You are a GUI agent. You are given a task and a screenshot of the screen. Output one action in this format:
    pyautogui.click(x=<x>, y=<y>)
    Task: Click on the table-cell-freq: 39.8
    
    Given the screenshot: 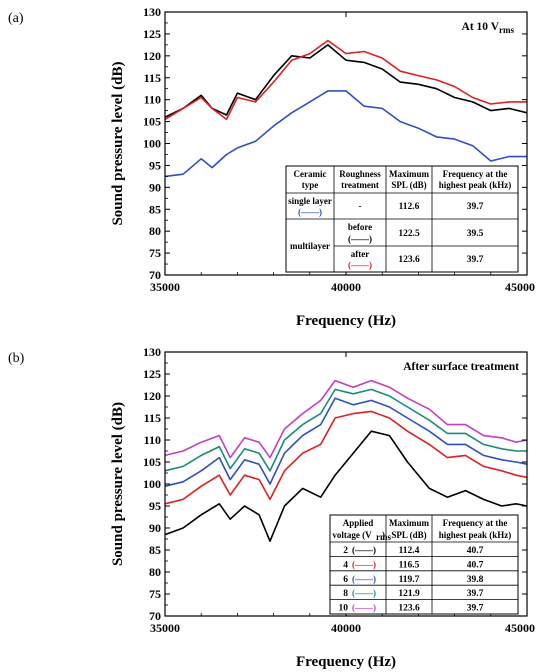 What is the action you would take?
    pyautogui.click(x=475, y=580)
    